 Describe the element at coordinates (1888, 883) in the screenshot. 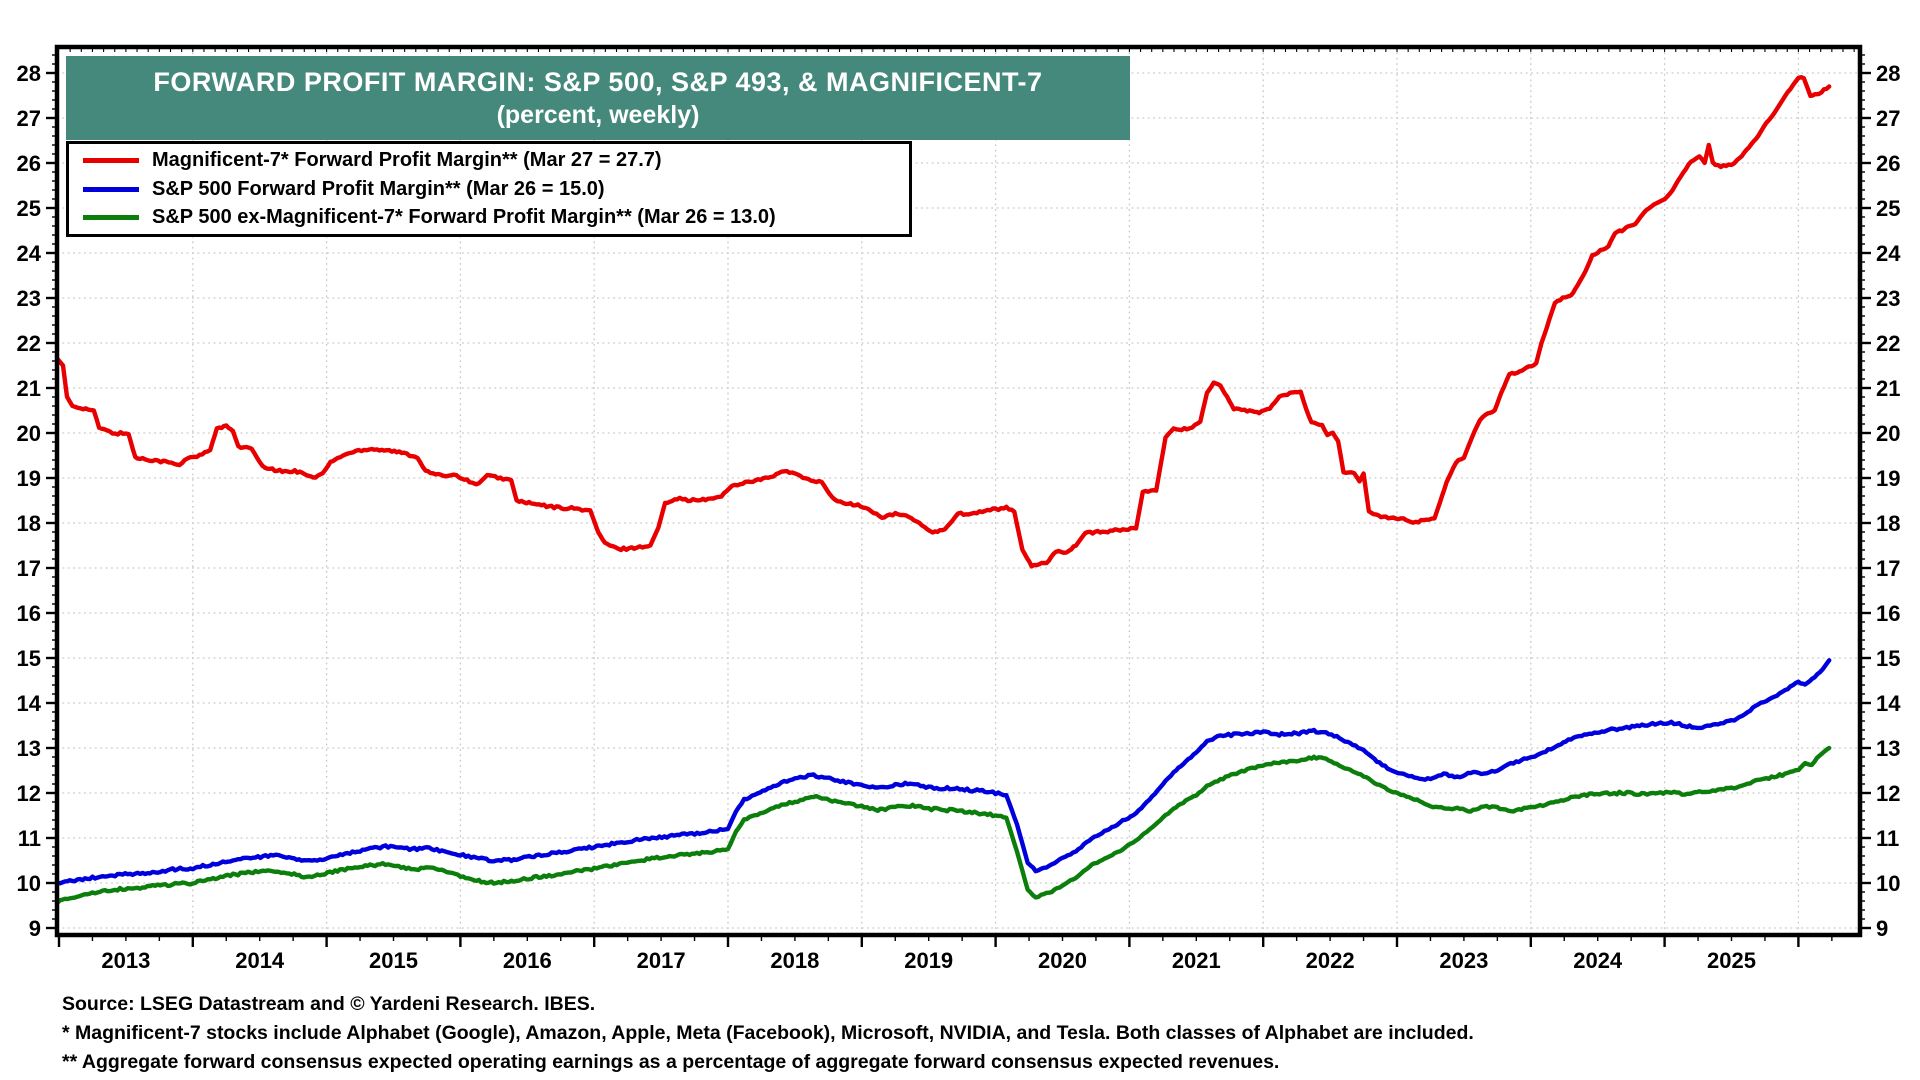

I see `y-axis-label-right: 10` at that location.